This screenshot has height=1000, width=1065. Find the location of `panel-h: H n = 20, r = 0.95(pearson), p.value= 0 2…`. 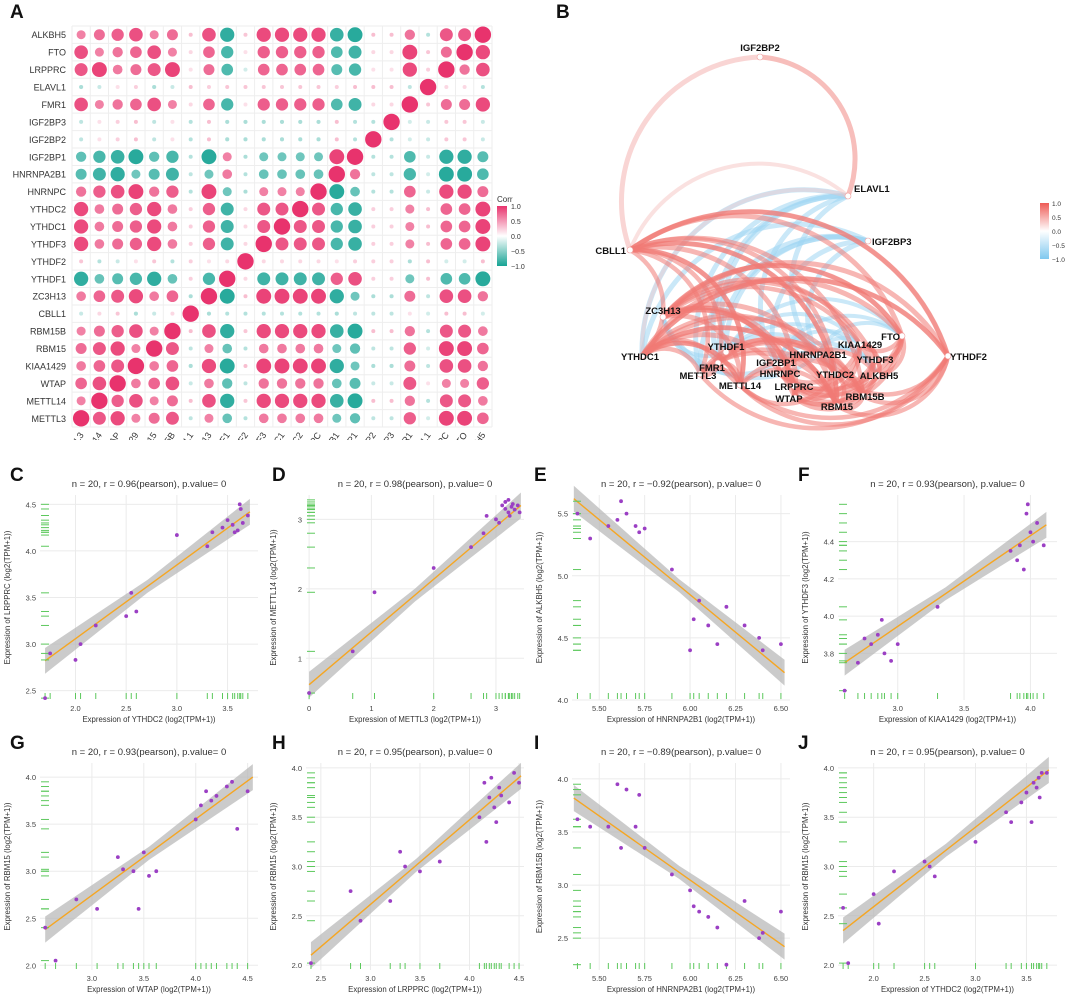

panel-h: H n = 20, r = 0.95(pearson), p.value= 0 2… is located at coordinates (399, 866).